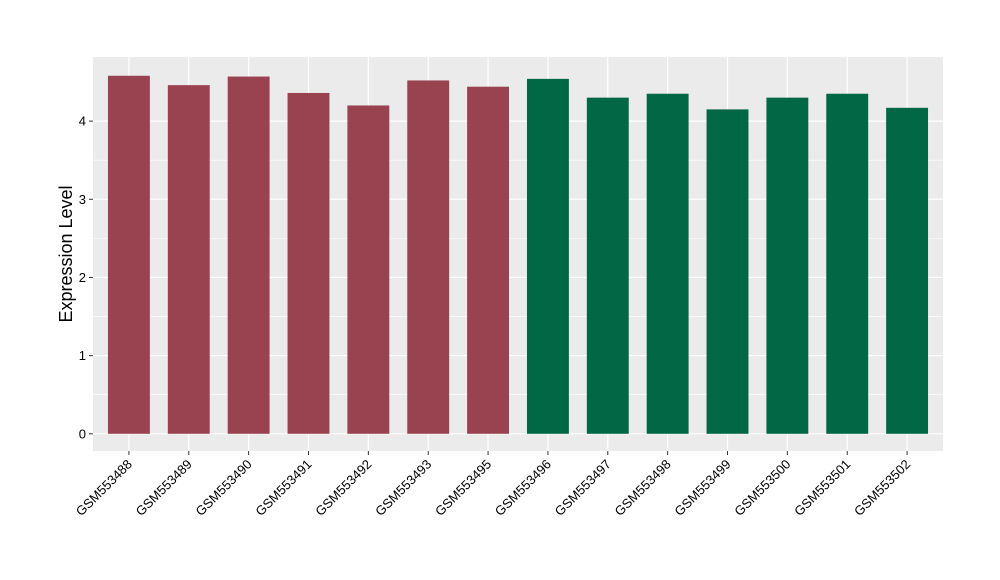 This screenshot has width=1000, height=580. I want to click on bar-GSM553495, so click(488, 260).